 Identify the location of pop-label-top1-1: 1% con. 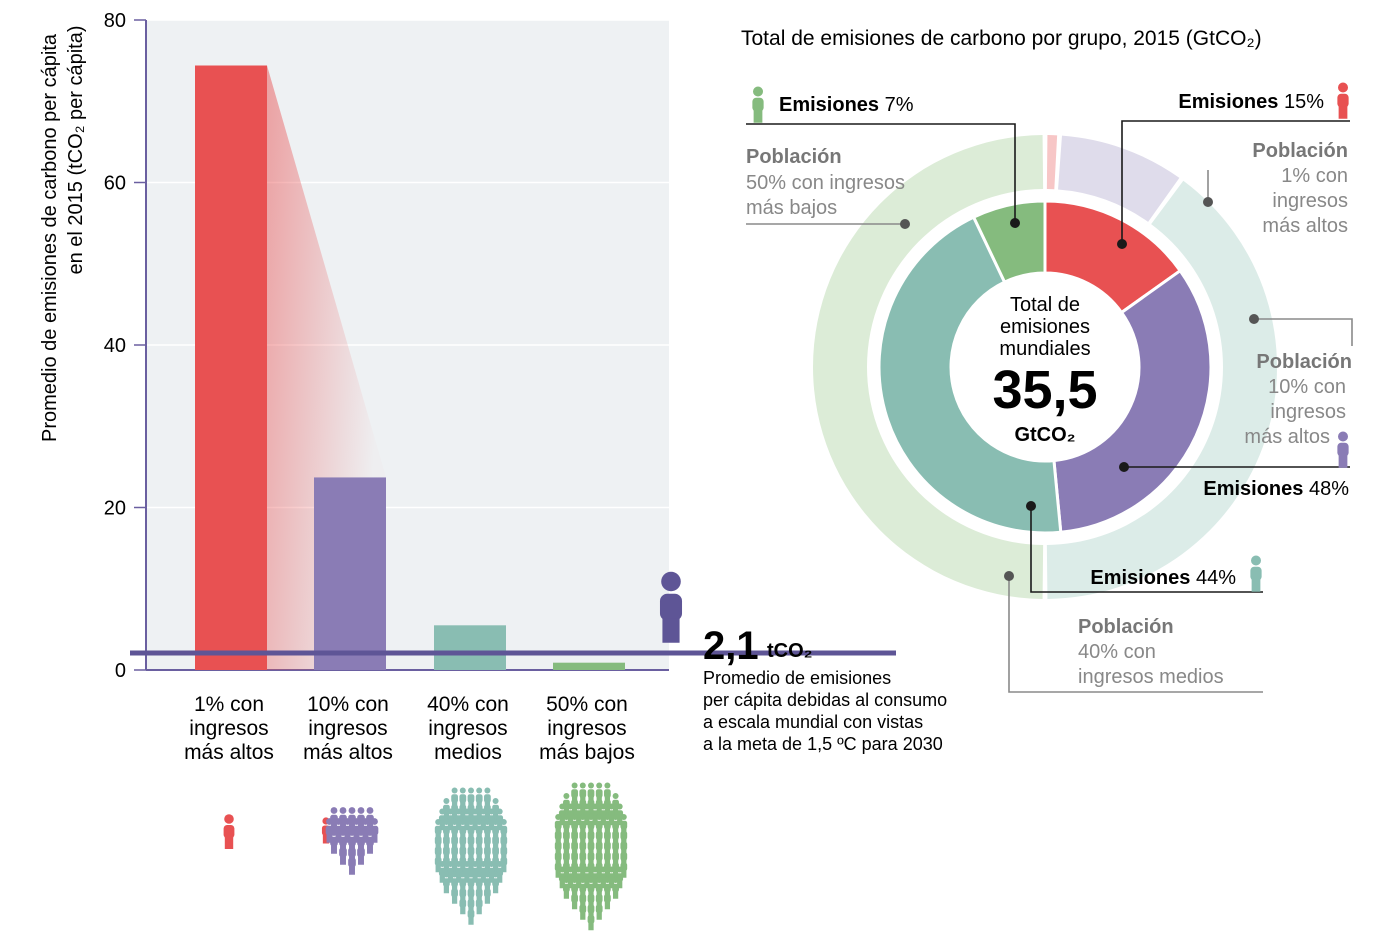
(1314, 176).